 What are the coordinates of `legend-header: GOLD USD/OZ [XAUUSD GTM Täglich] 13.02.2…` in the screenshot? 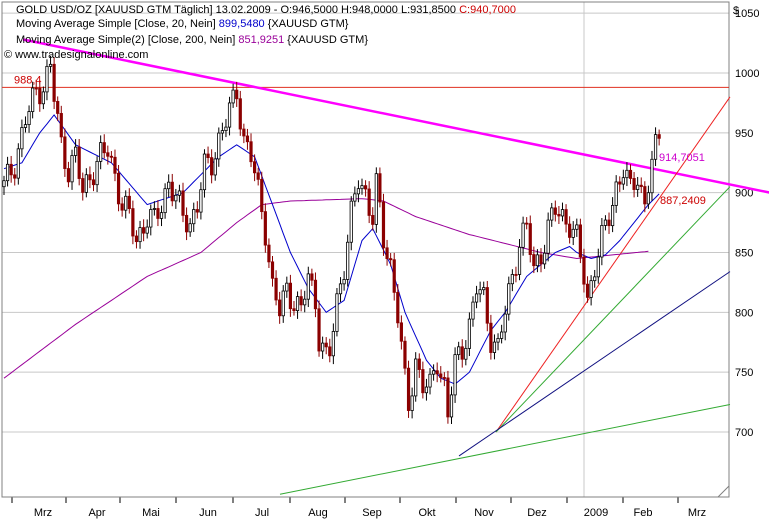 It's located at (371, 32).